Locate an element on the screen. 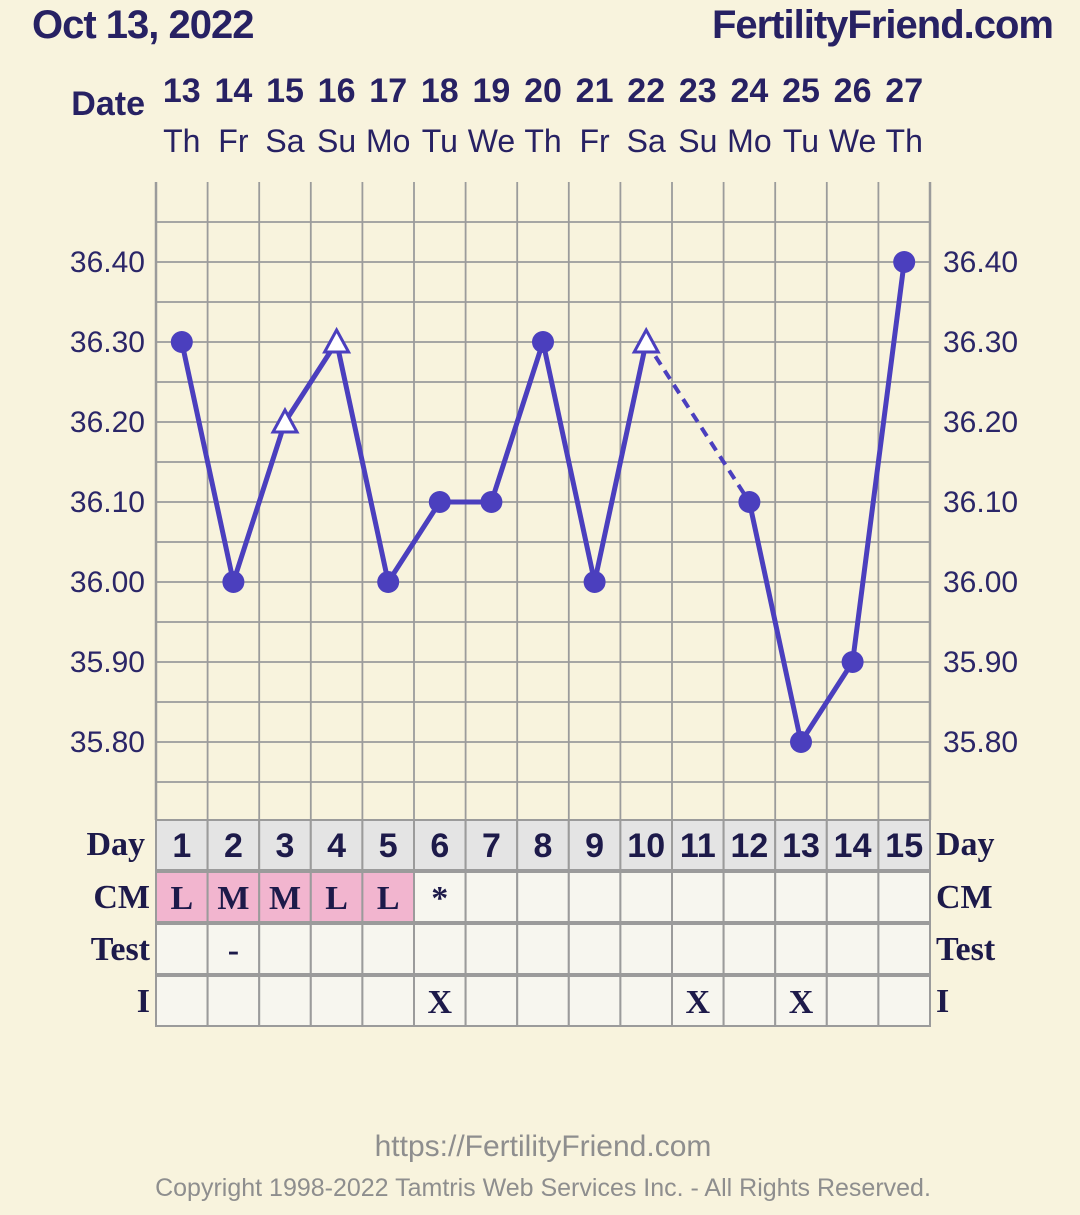 This screenshot has width=1080, height=1215. table-value-days: 14 is located at coordinates (853, 846).